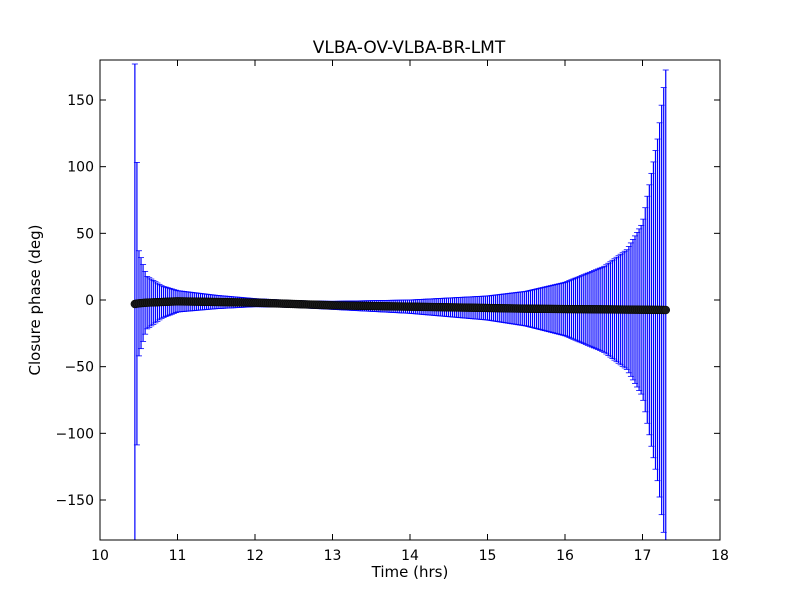  Describe the element at coordinates (665, 310) in the screenshot. I see `data-point` at that location.